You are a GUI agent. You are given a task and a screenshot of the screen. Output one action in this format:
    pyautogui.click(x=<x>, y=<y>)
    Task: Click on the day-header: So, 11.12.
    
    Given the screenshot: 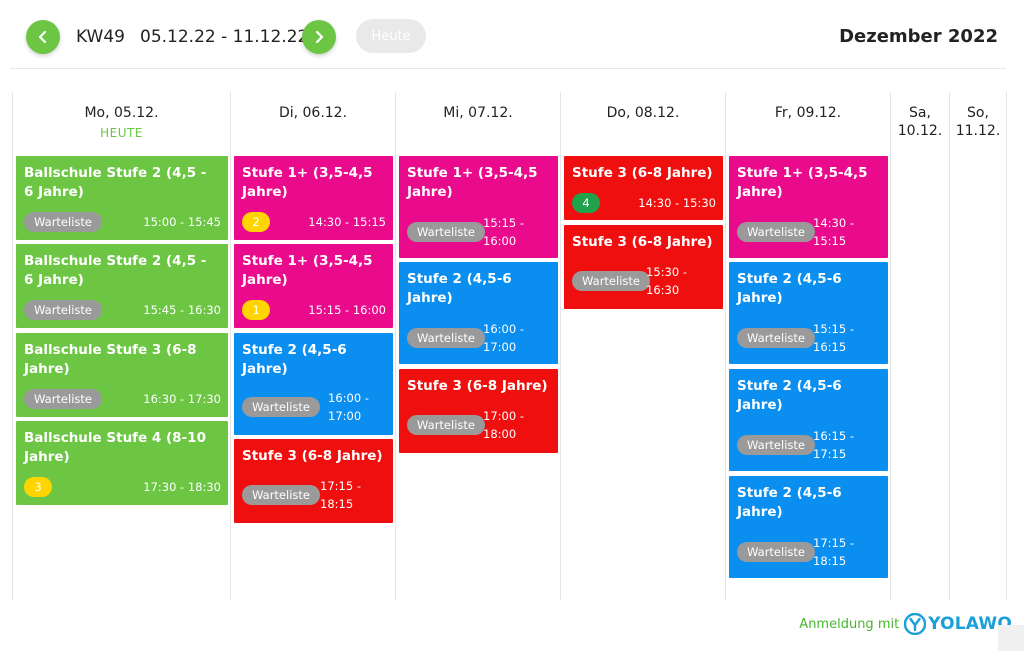 What is the action you would take?
    pyautogui.click(x=978, y=116)
    